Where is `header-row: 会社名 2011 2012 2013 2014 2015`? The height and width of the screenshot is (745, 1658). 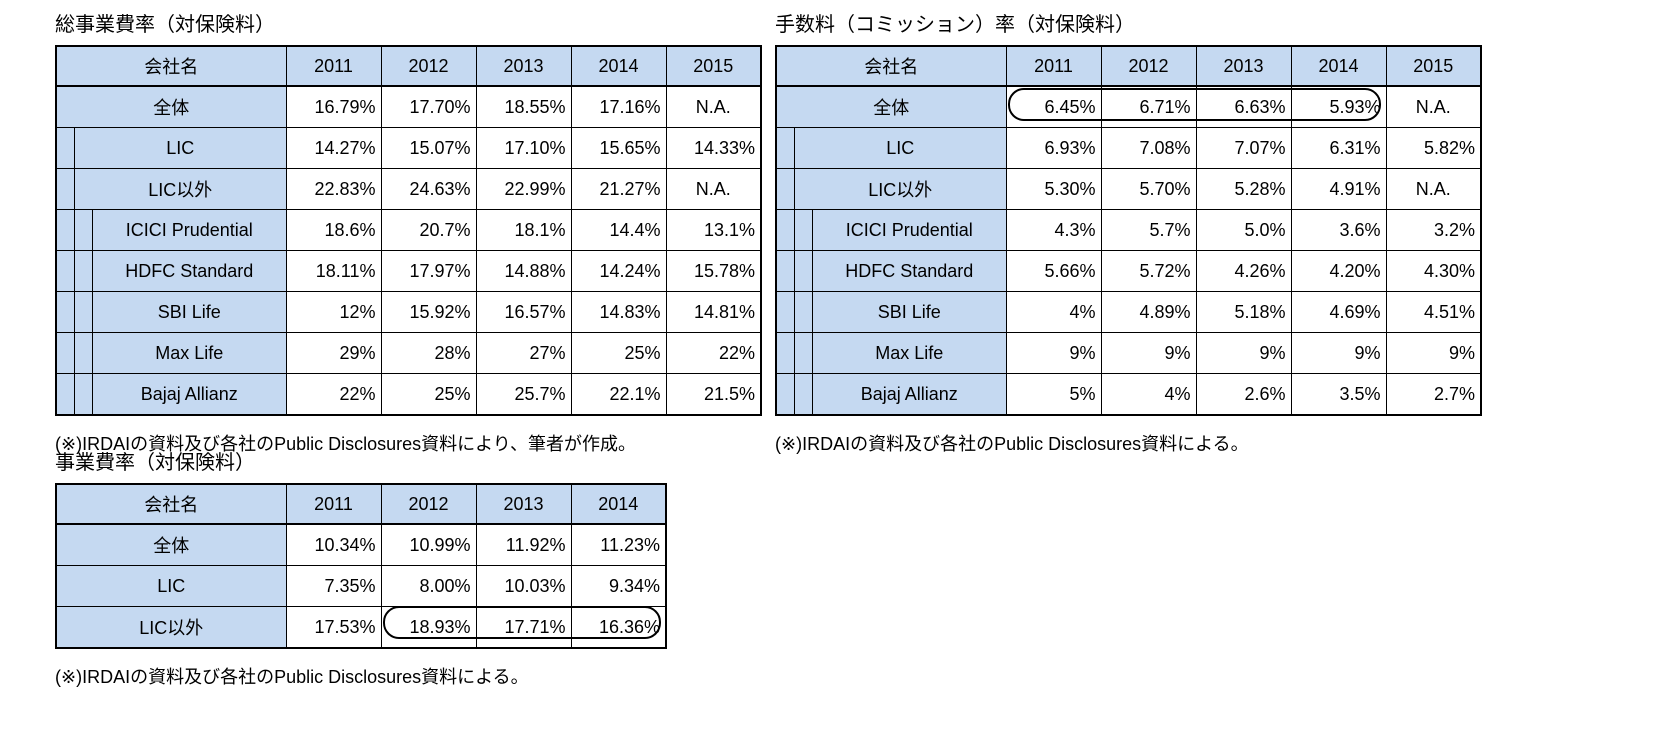 header-row: 会社名 2011 2012 2013 2014 2015 is located at coordinates (408, 66).